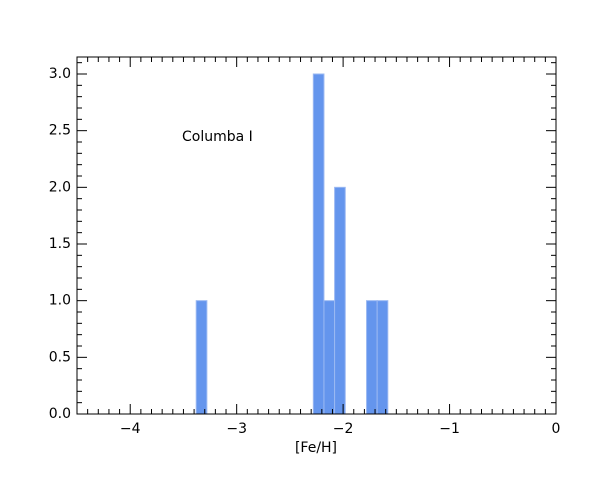 This screenshot has width=599, height=479. What do you see at coordinates (217, 137) in the screenshot?
I see `annotation: Columba I` at bounding box center [217, 137].